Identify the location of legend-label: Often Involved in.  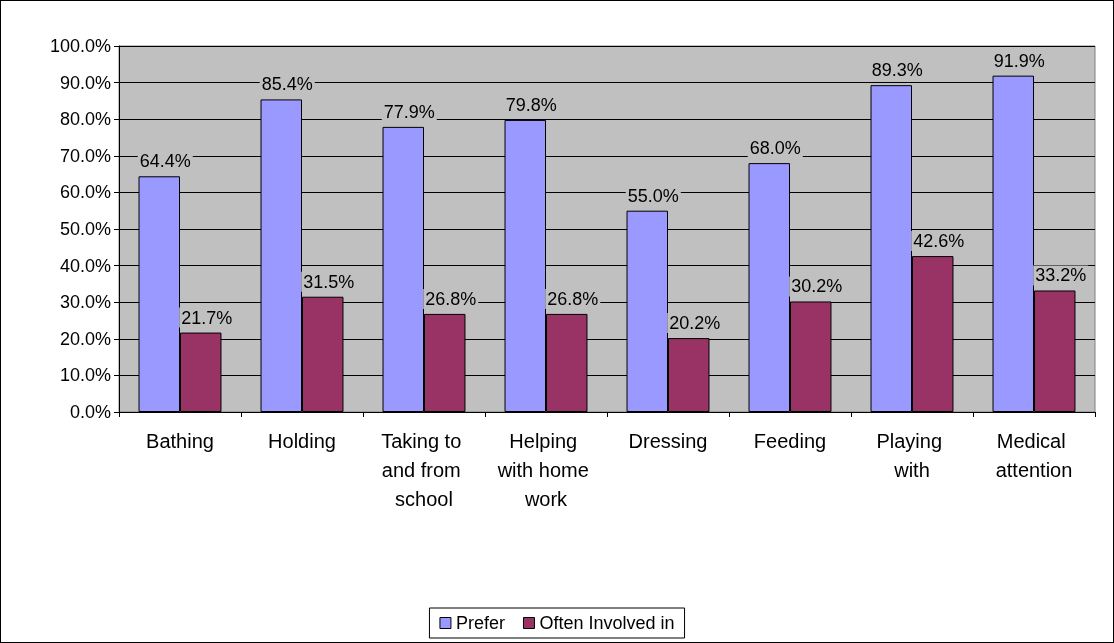
(607, 623).